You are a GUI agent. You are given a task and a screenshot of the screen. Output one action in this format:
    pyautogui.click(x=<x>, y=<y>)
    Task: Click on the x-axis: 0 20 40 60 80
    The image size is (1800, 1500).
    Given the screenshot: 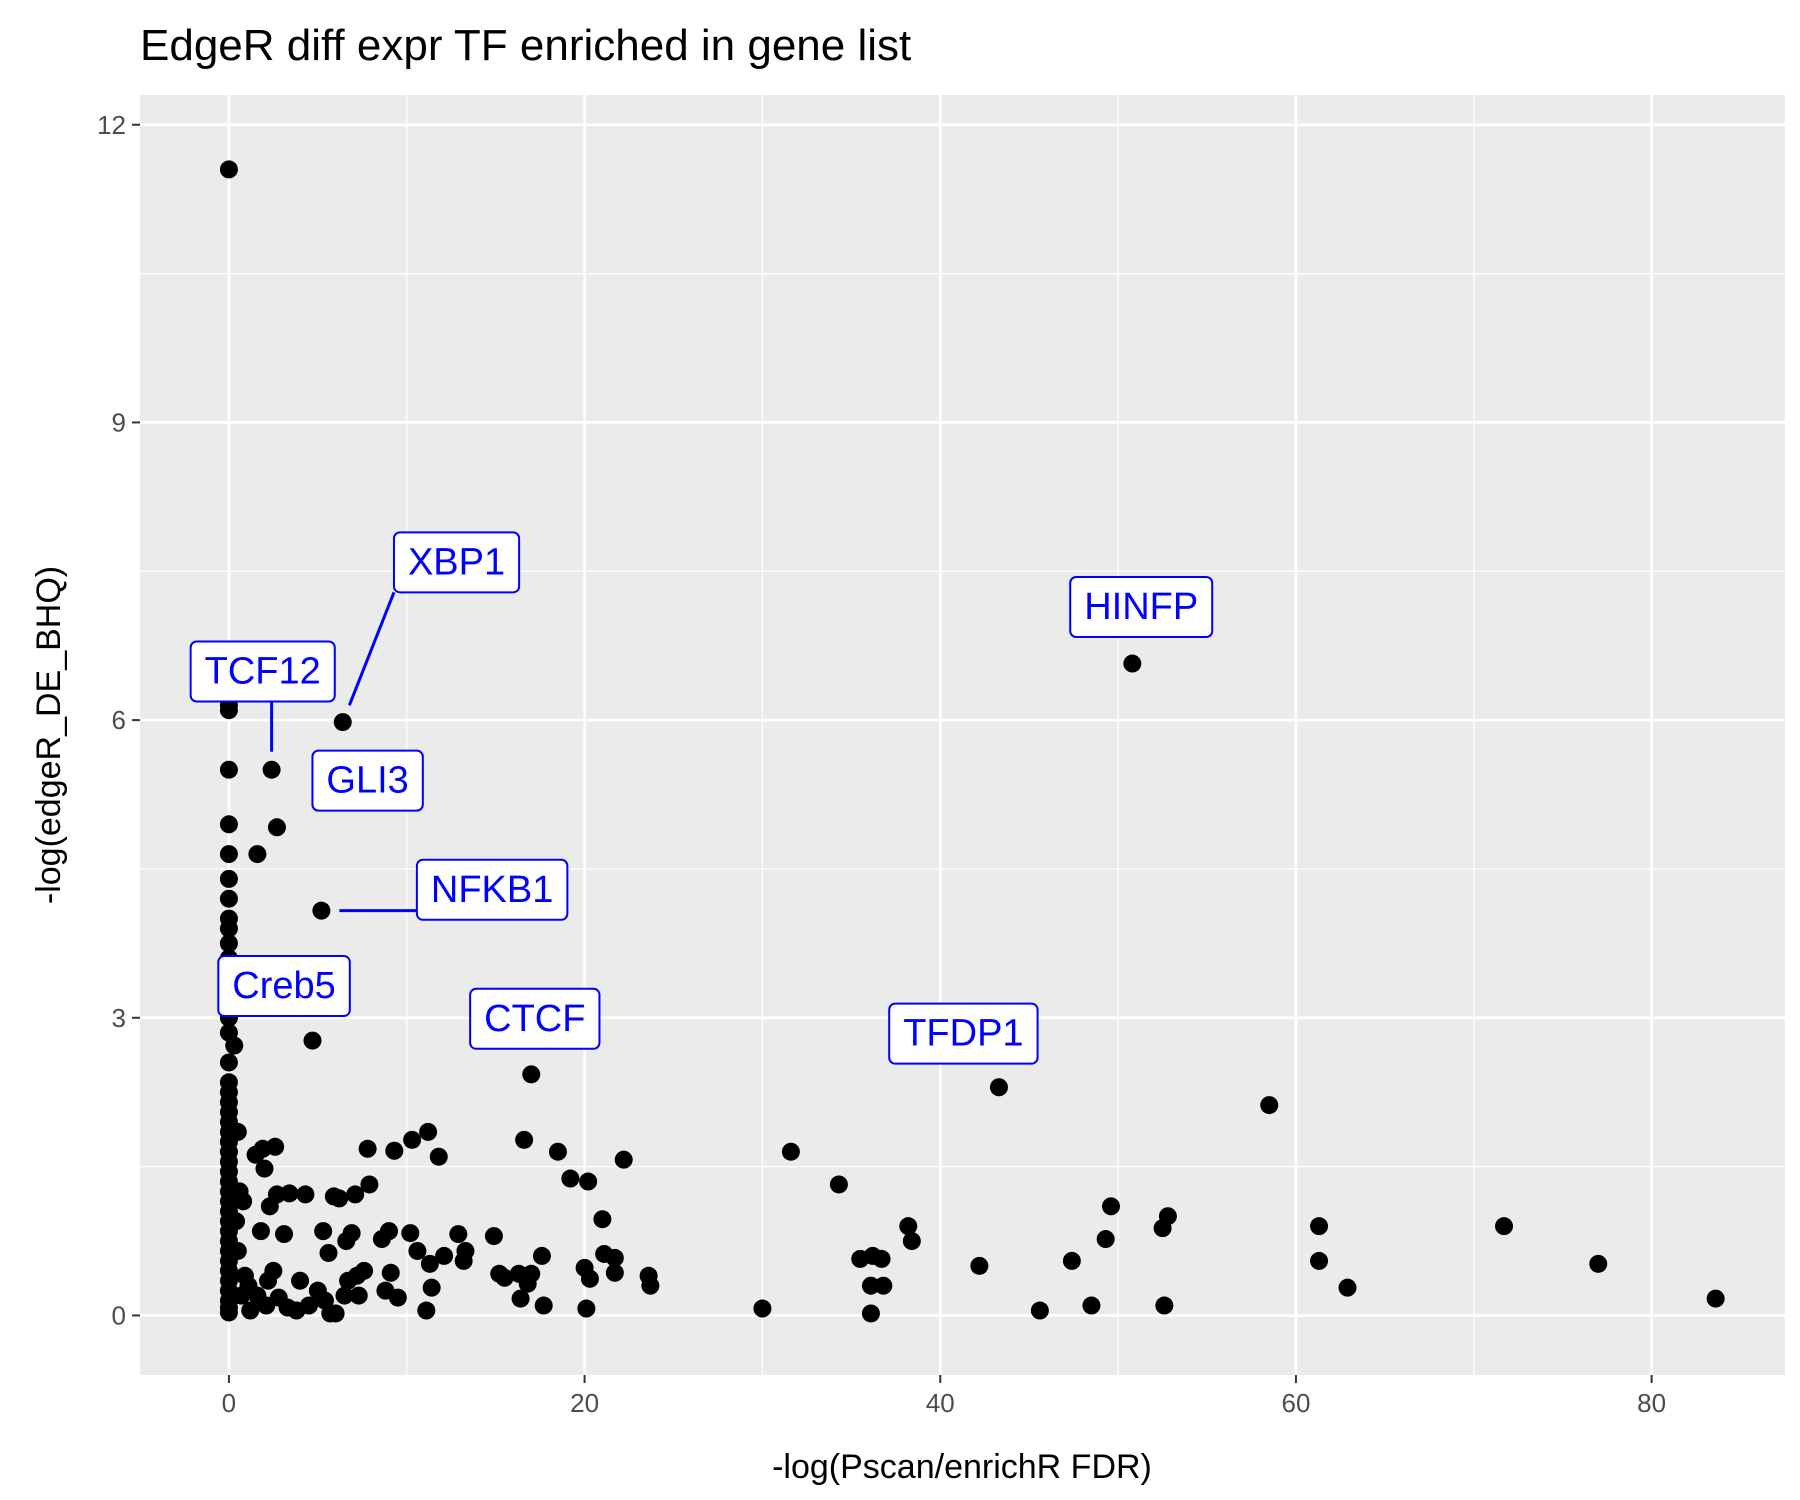 What is the action you would take?
    pyautogui.click(x=944, y=1396)
    